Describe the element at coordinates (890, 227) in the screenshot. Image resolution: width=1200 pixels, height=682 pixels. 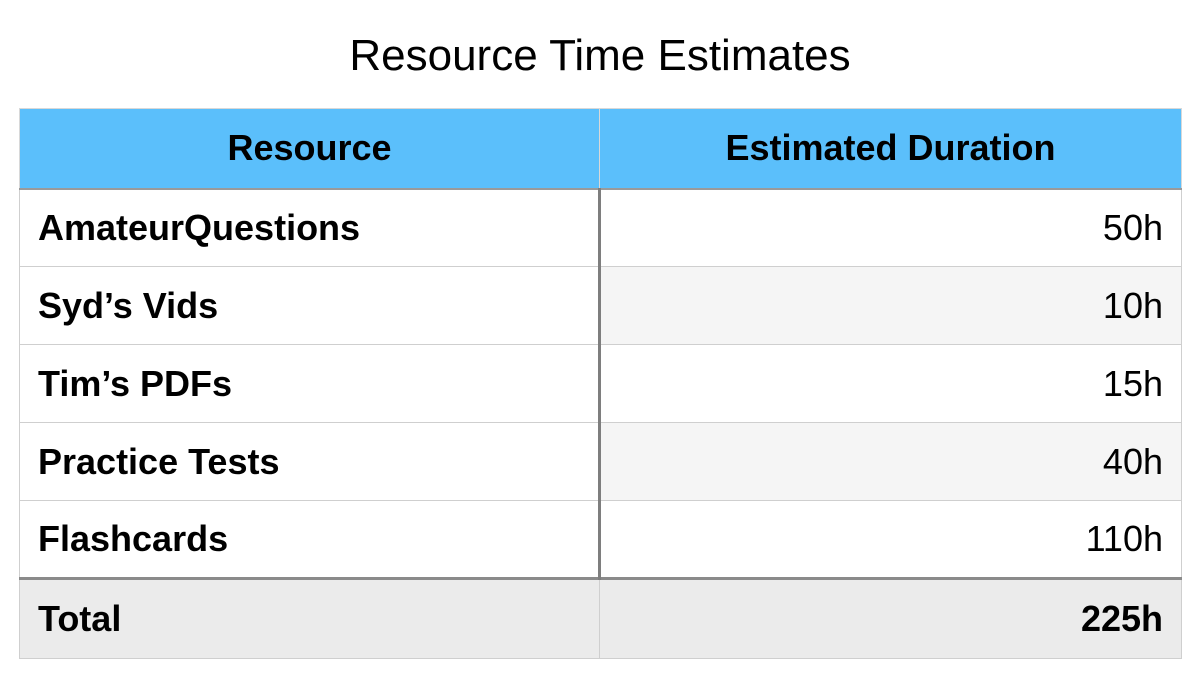
I see `duration-cell: 50h` at that location.